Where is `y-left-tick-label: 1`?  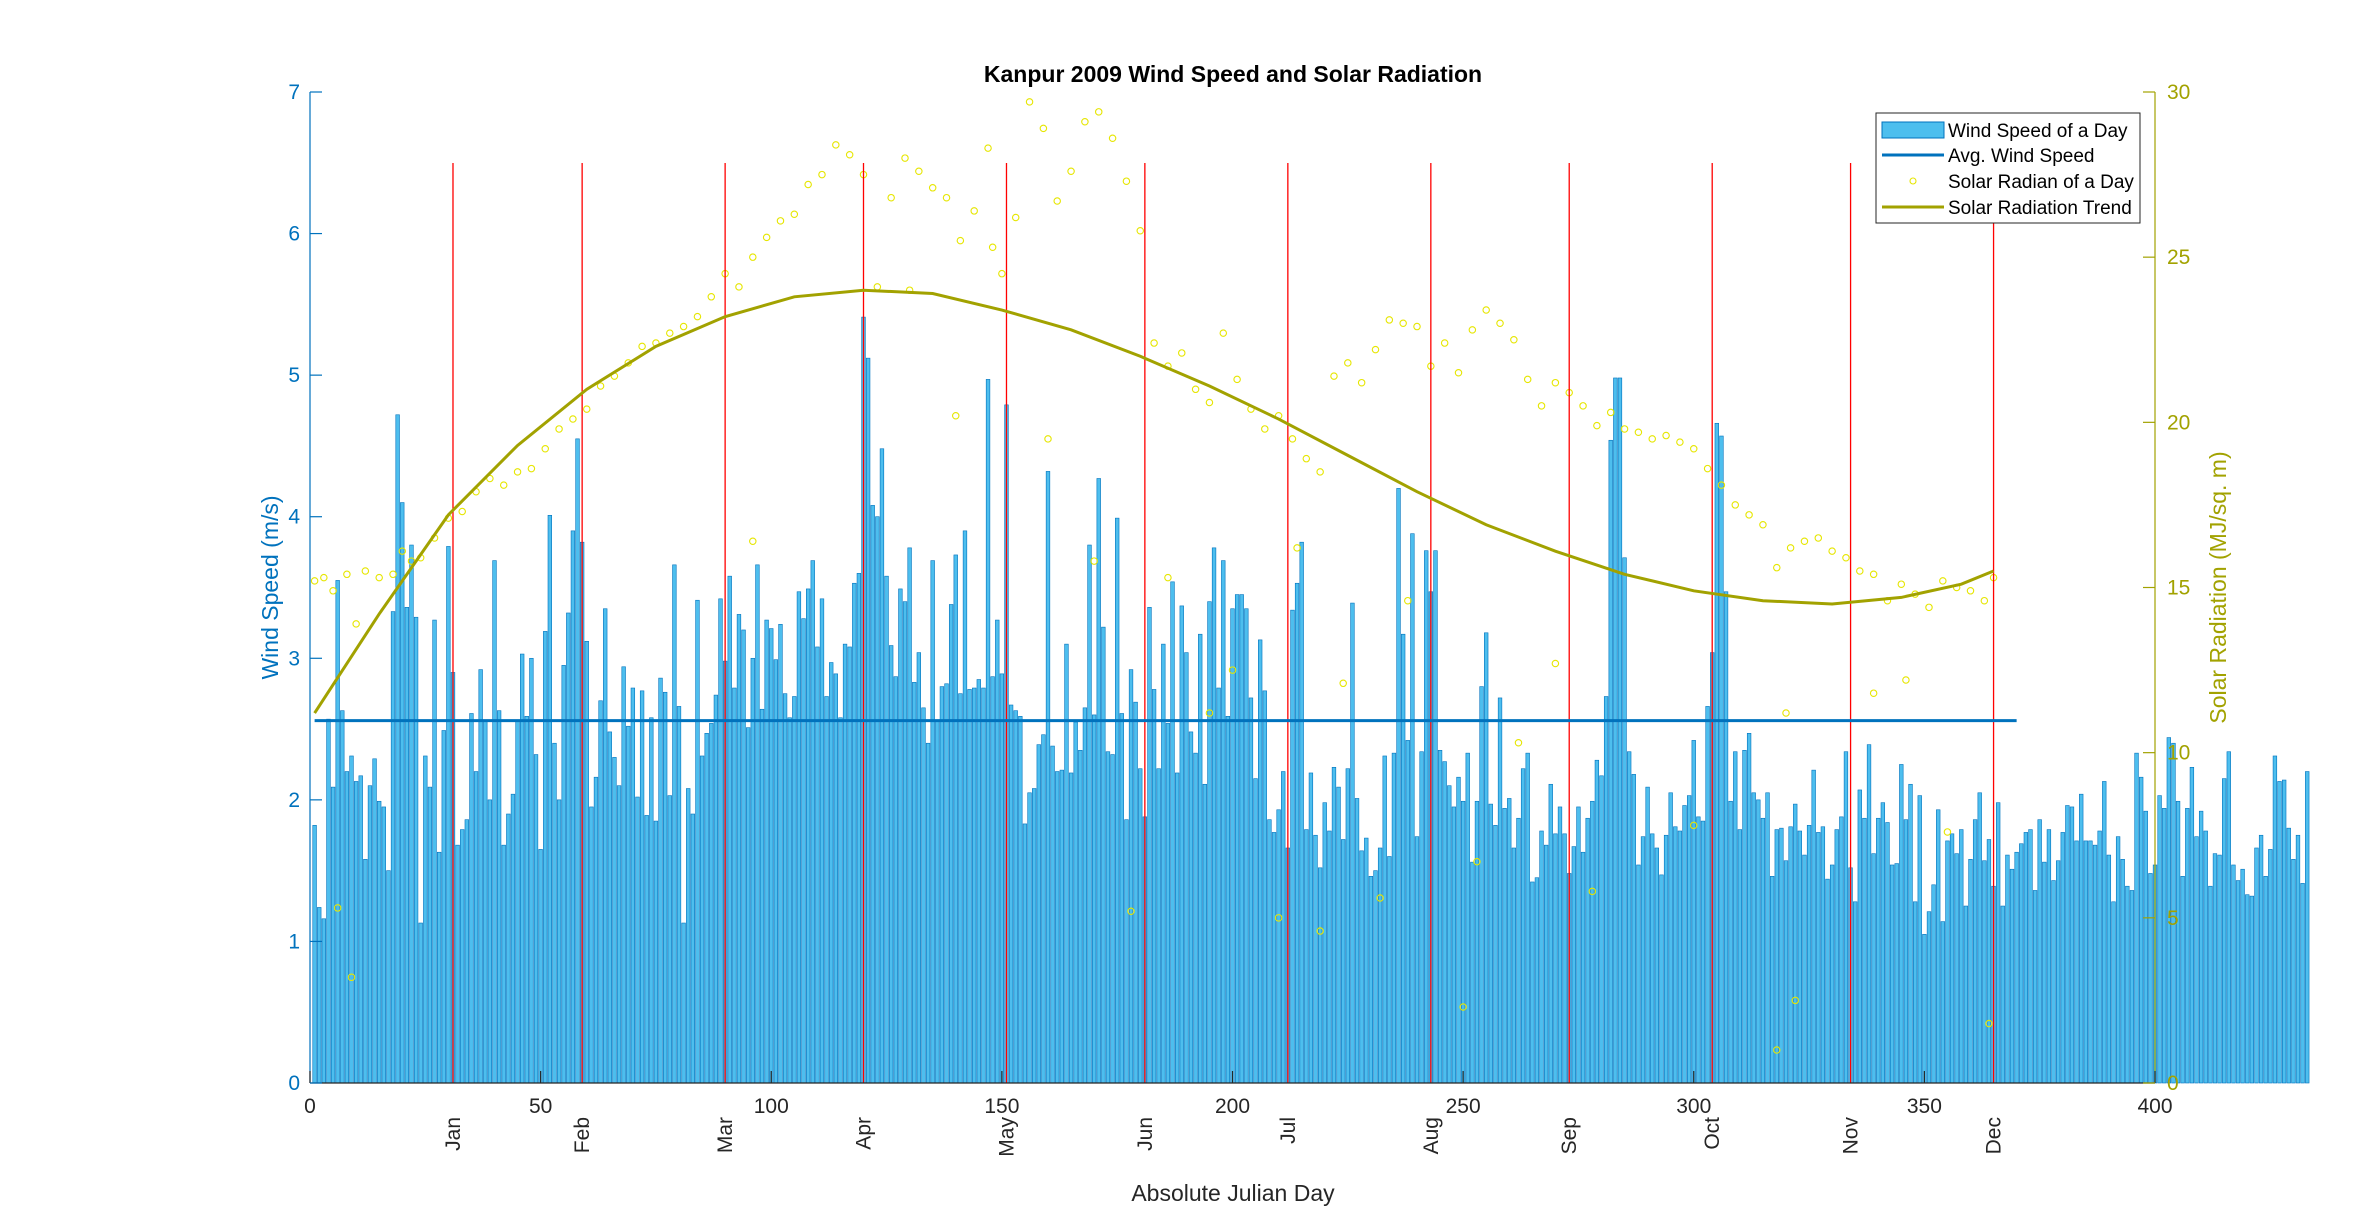 y-left-tick-label: 1 is located at coordinates (294, 941).